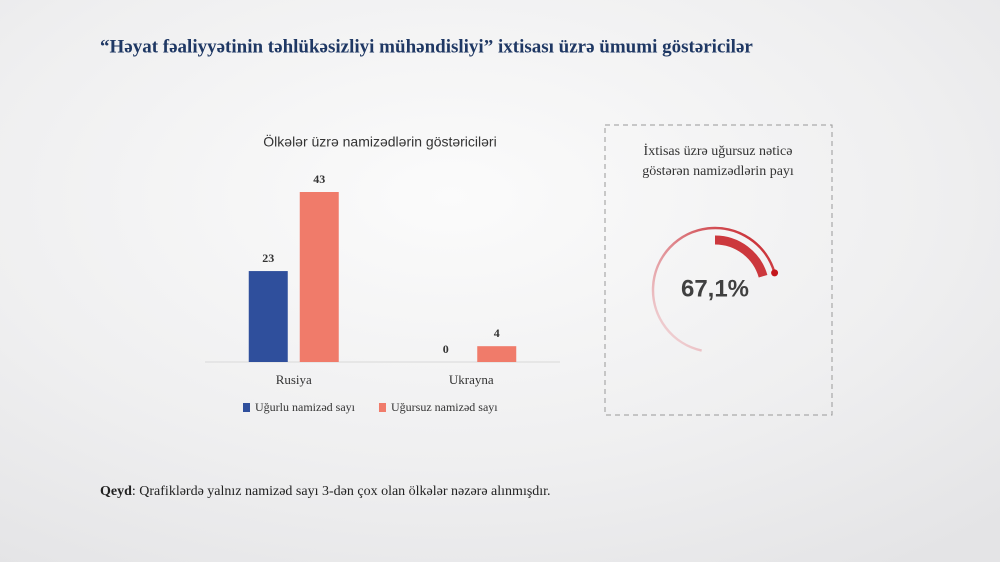 The image size is (1000, 562). I want to click on data-label: 4, so click(497, 333).